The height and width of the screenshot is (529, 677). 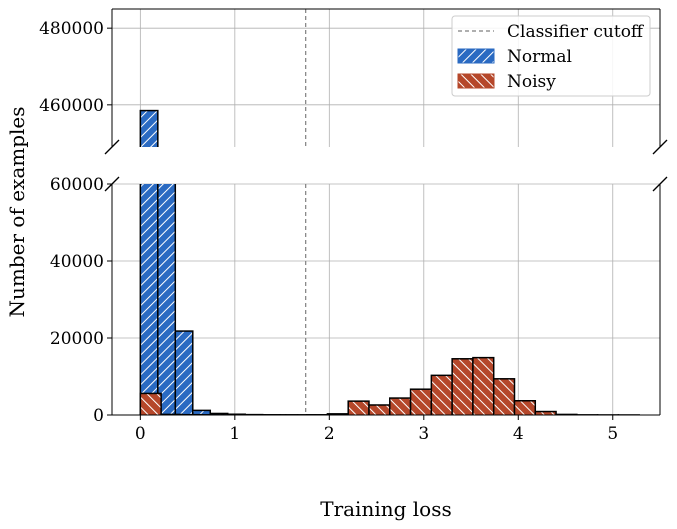 I want to click on legend-noisy-label: Noisy, so click(x=531, y=82).